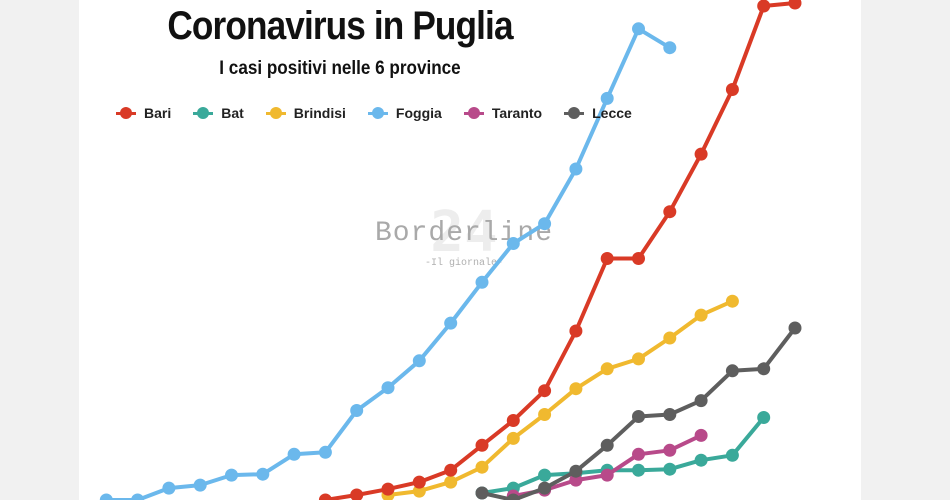 This screenshot has height=500, width=950. I want to click on legend-label-bari: Bari, so click(158, 113).